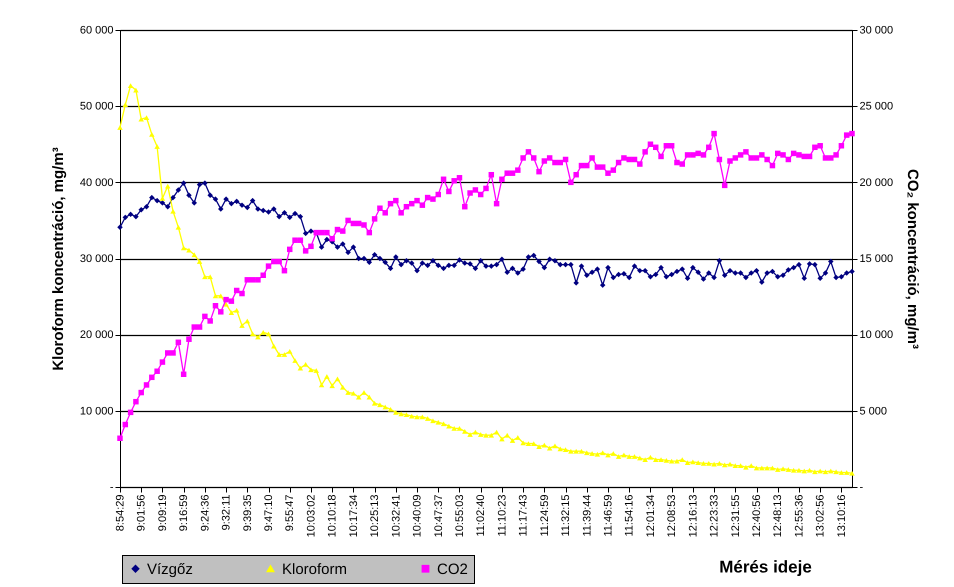  What do you see at coordinates (418, 516) in the screenshot?
I see `x-tick-label: 10:40:09` at bounding box center [418, 516].